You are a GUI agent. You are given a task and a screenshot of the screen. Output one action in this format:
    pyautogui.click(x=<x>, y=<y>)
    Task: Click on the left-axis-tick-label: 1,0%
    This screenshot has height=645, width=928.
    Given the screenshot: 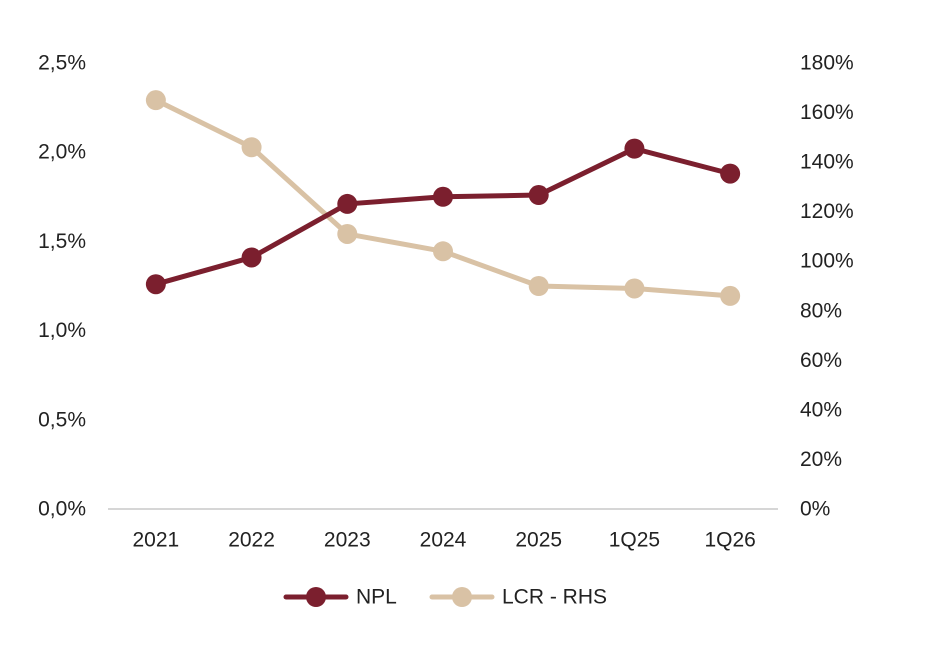 What is the action you would take?
    pyautogui.click(x=62, y=330)
    